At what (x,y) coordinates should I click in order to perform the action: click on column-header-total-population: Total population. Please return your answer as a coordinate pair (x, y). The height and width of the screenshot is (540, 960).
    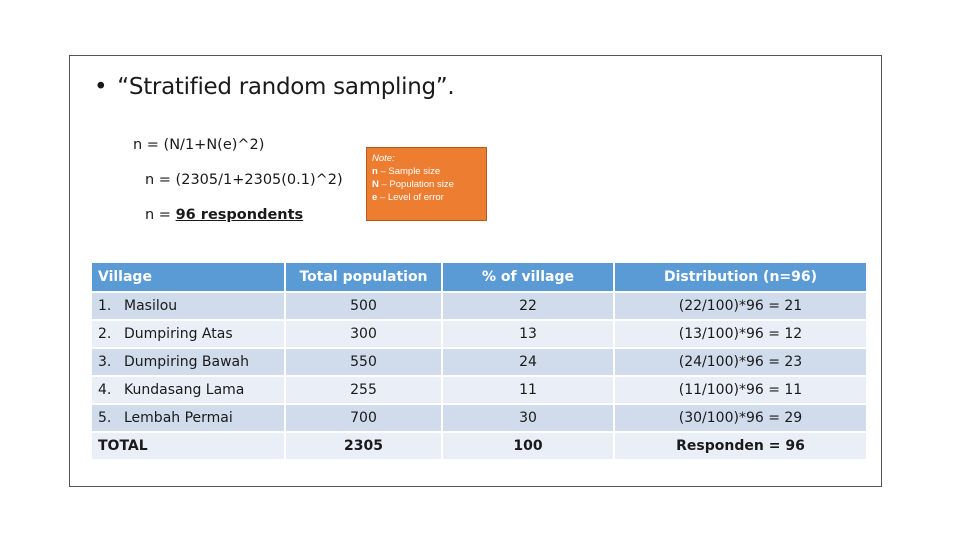
    Looking at the image, I should click on (363, 277).